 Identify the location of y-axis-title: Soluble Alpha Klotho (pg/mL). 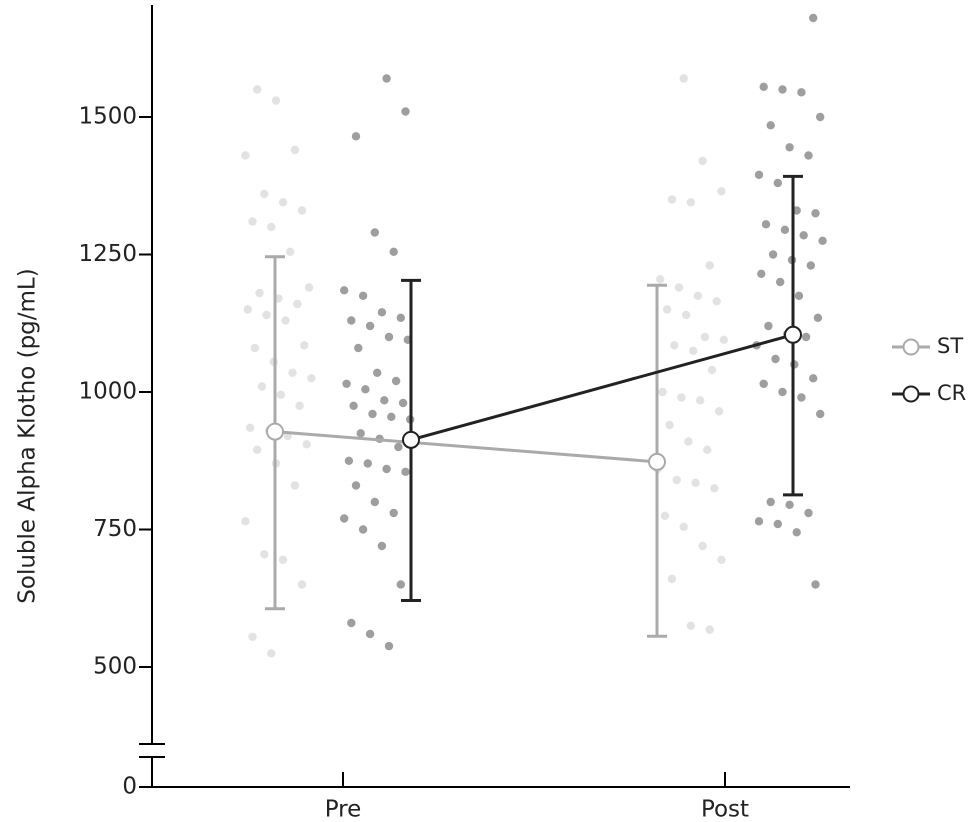
(28, 435).